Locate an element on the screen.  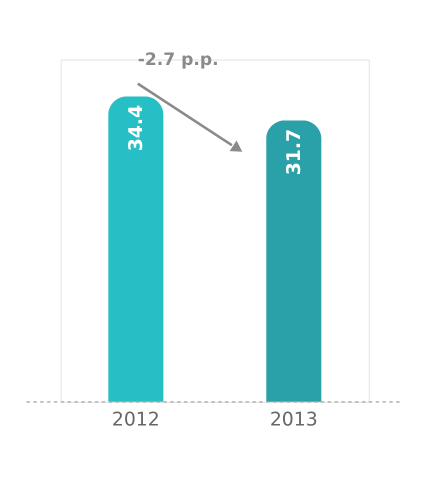
x-tick-label: 2013 is located at coordinates (294, 419).